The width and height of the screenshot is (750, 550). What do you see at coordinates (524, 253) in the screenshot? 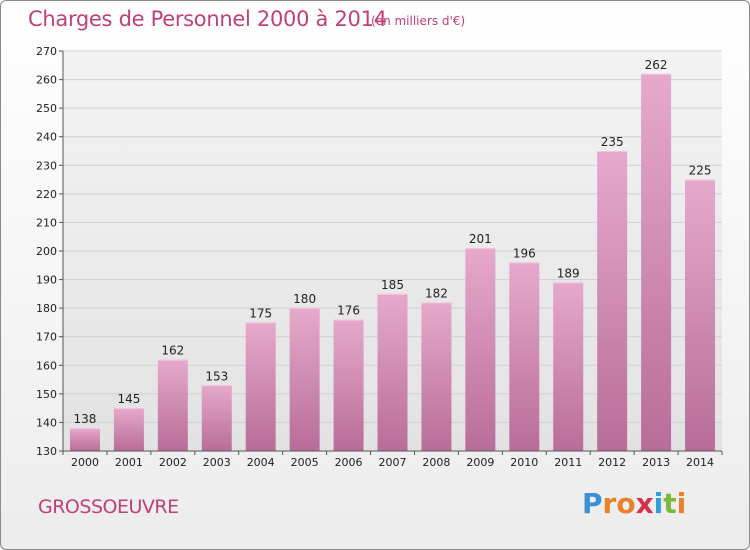
I see `data-label: 196` at bounding box center [524, 253].